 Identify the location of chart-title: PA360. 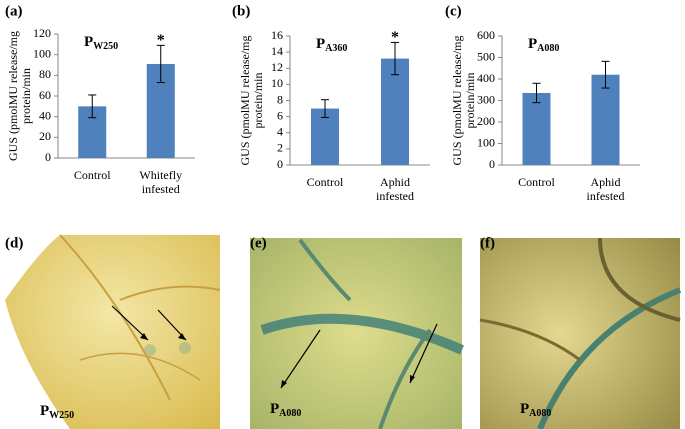
(331, 45).